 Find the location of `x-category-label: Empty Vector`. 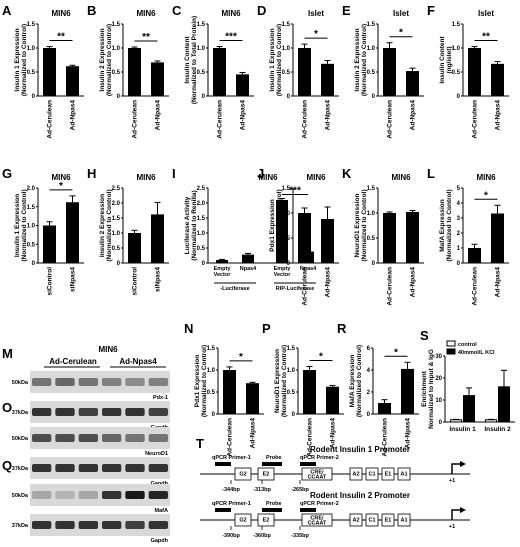

x-category-label: Empty Vector is located at coordinates (283, 272).